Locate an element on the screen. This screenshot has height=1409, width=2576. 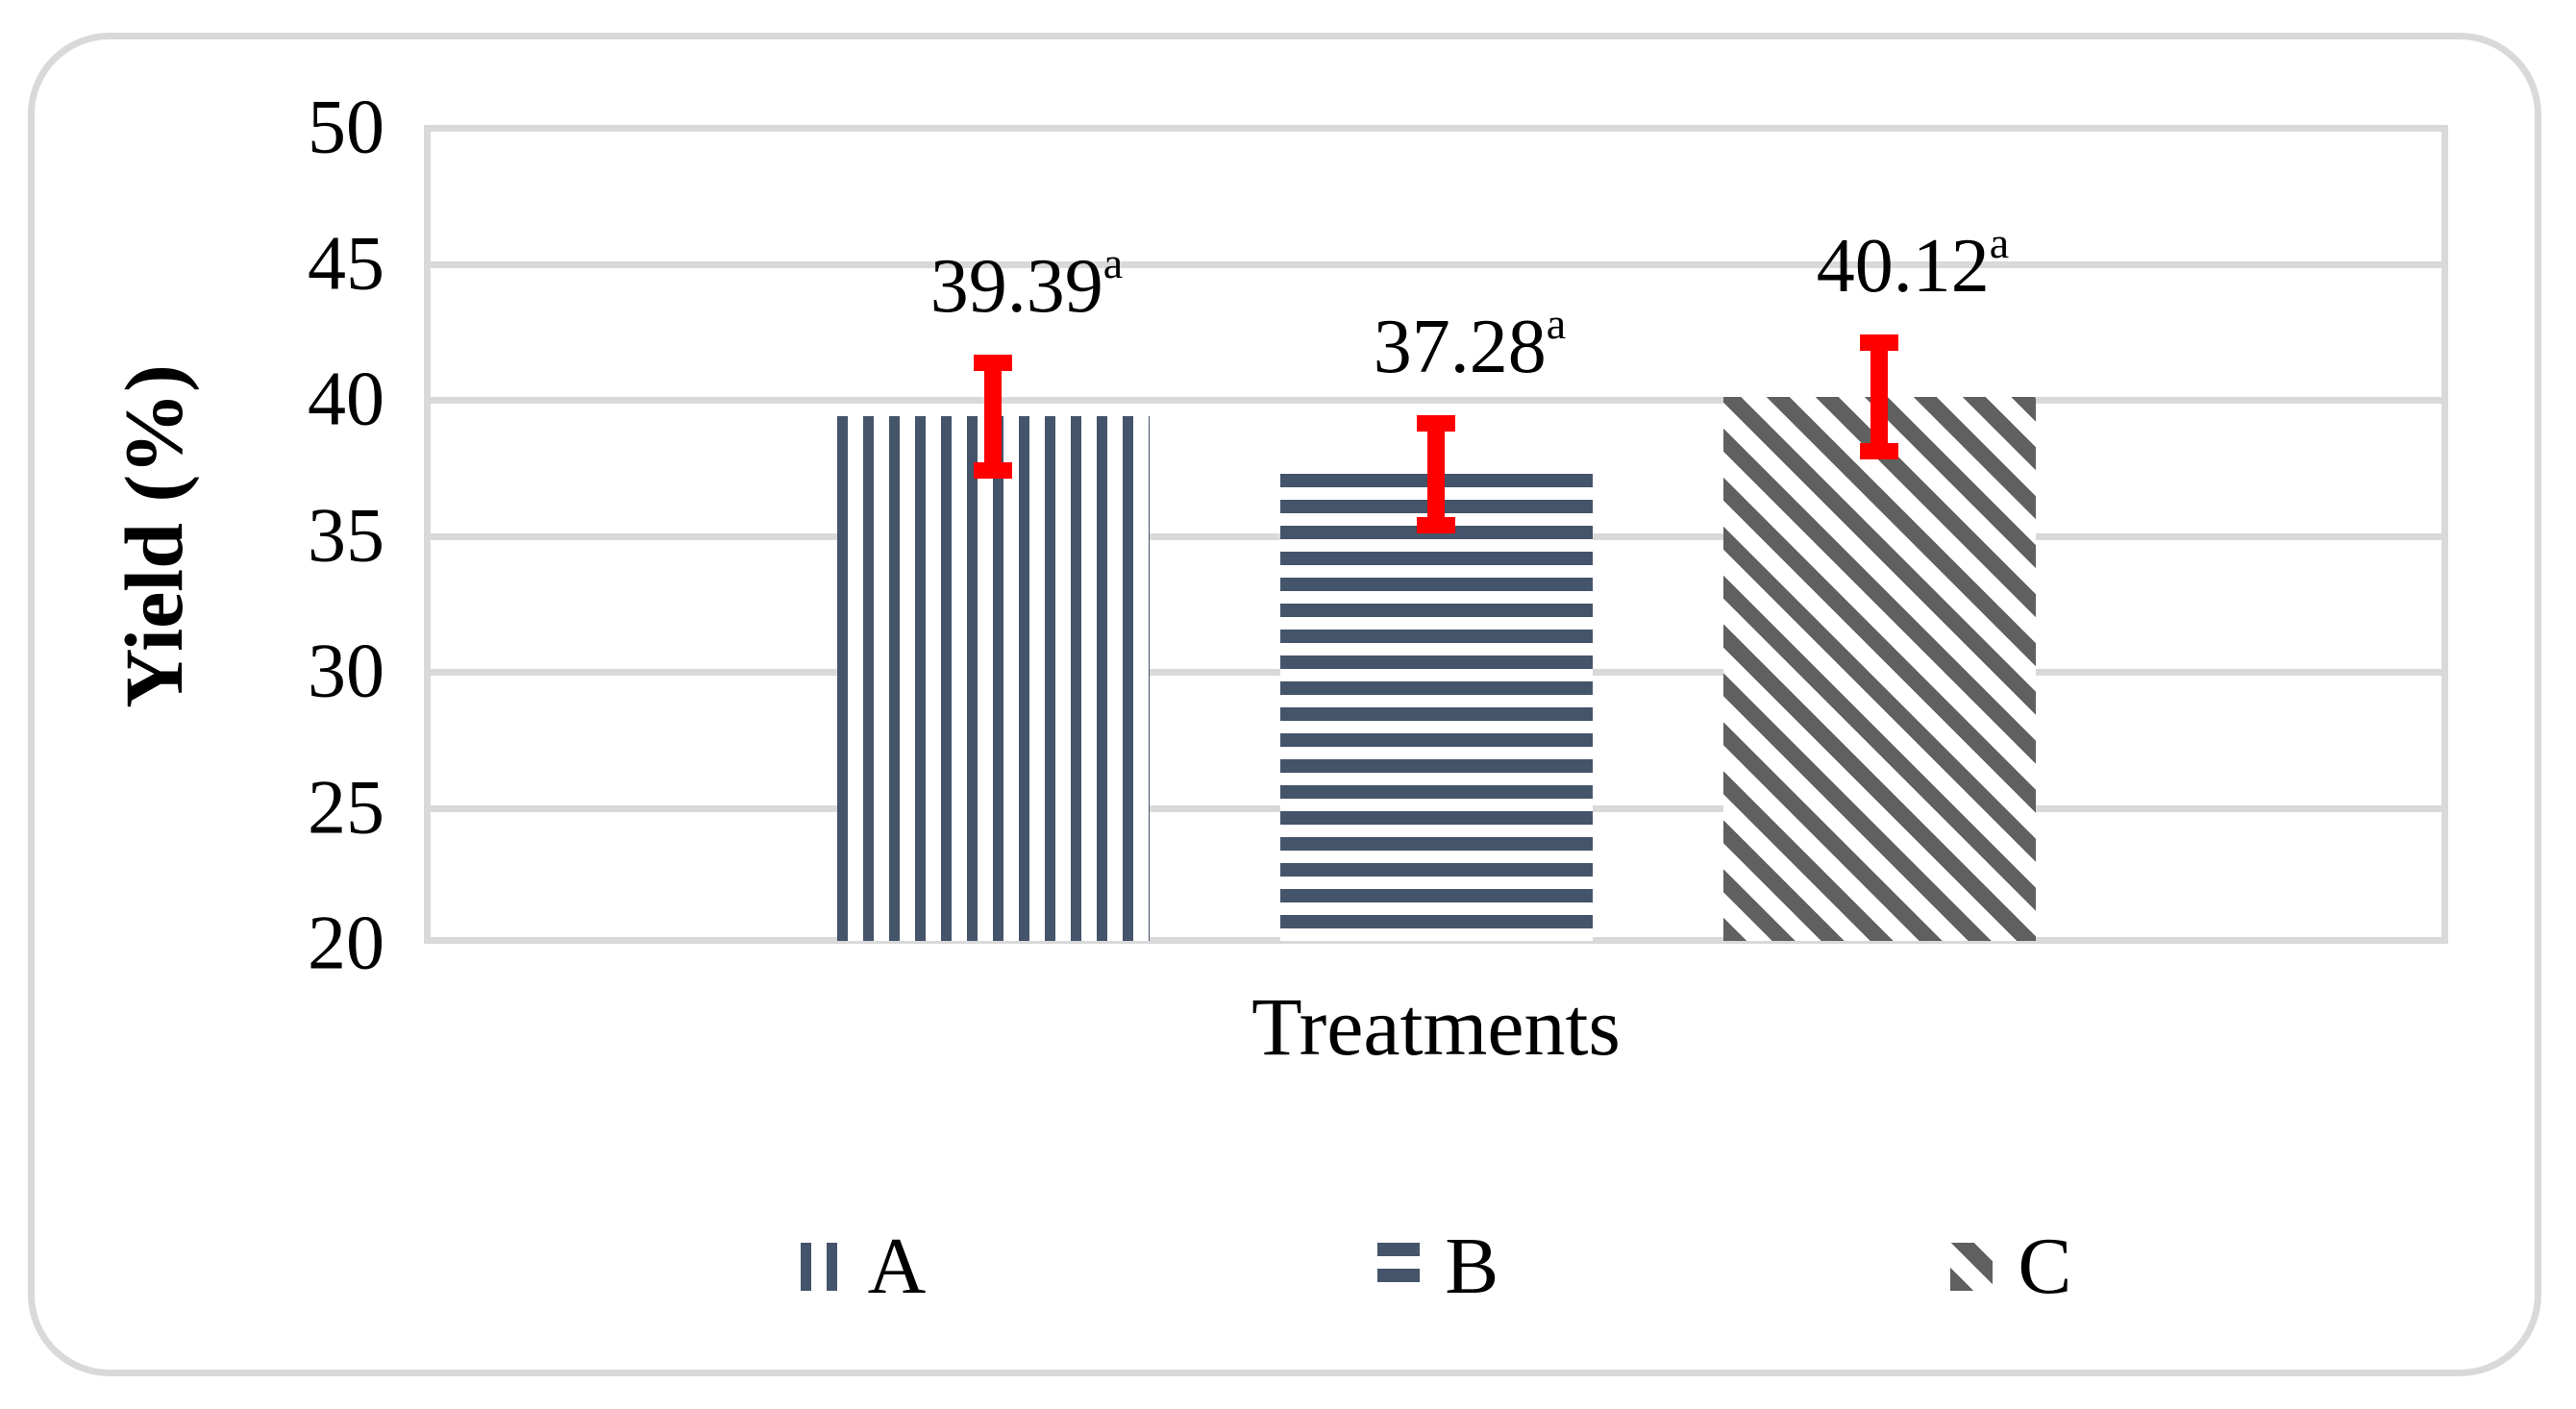
y-tick-label: 40 is located at coordinates (346, 399).